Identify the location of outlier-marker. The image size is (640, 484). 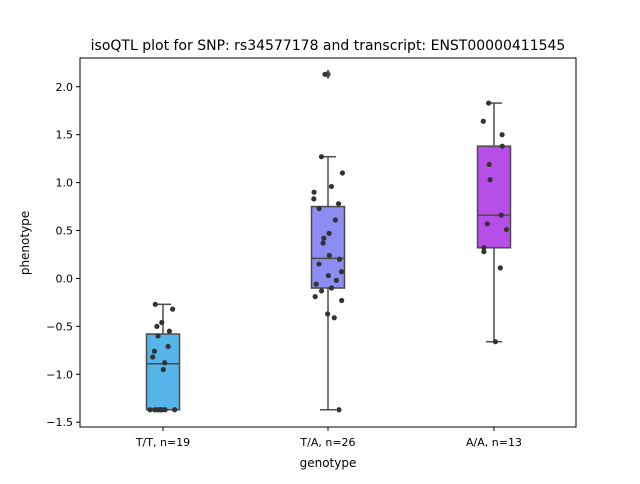
(328, 74).